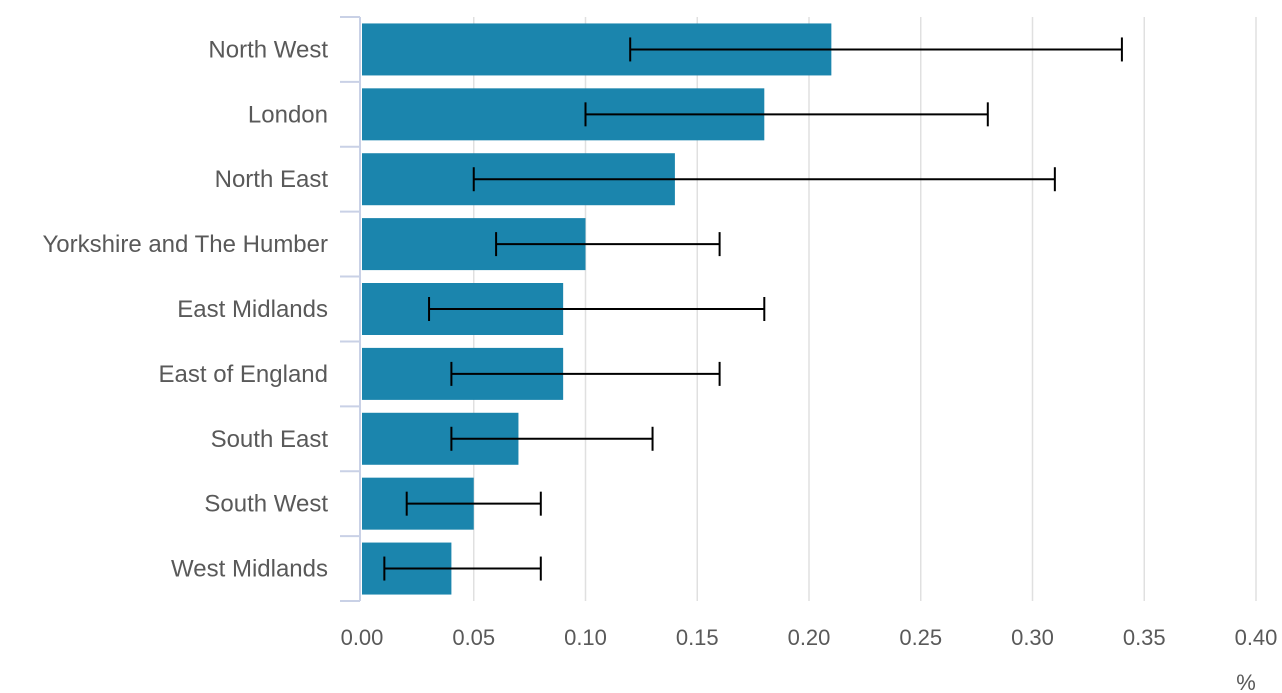 This screenshot has width=1282, height=693. Describe the element at coordinates (1246, 681) in the screenshot. I see `x-unit-label: %` at that location.